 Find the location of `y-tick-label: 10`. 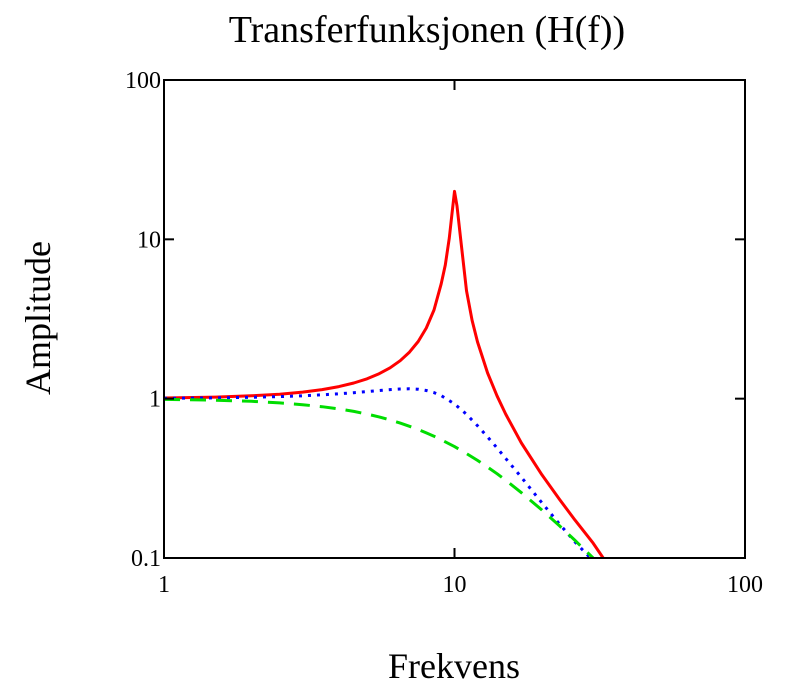

y-tick-label: 10 is located at coordinates (149, 240).